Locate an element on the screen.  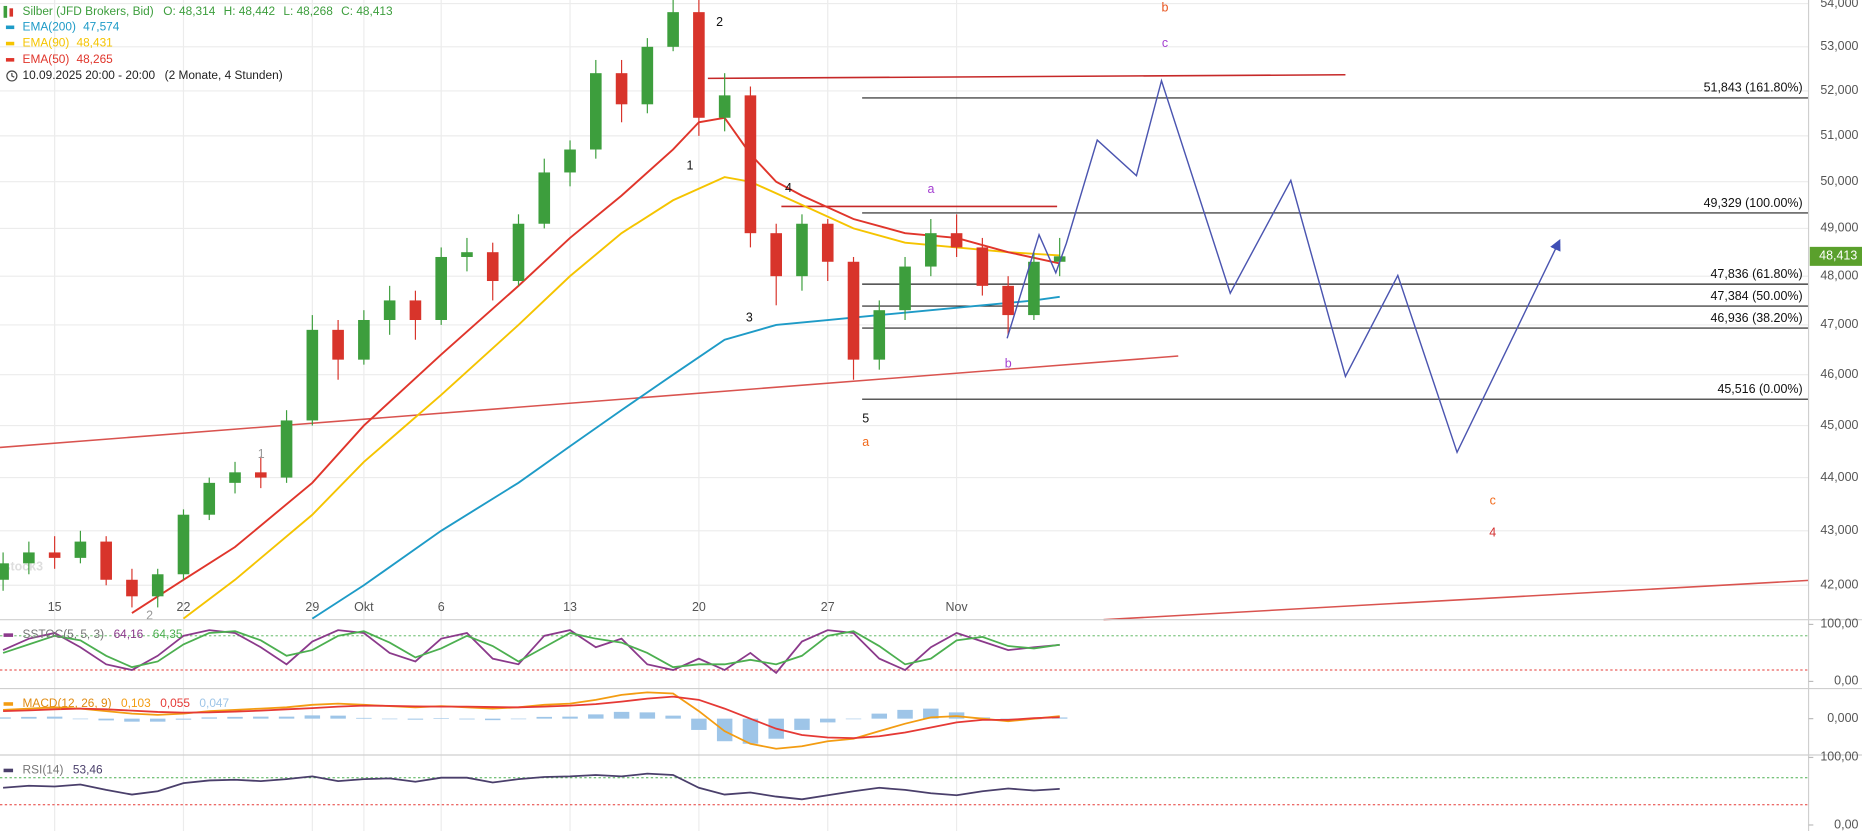
projection-path is located at coordinates (1283, 266).